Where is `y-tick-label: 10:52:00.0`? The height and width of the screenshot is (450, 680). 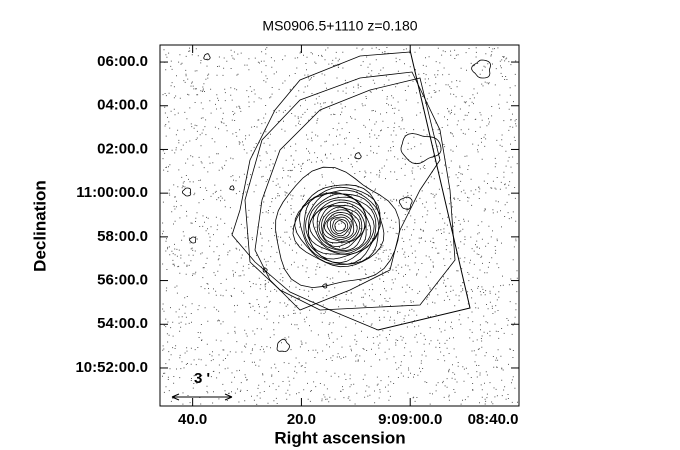
y-tick-label: 10:52:00.0 is located at coordinates (111, 367).